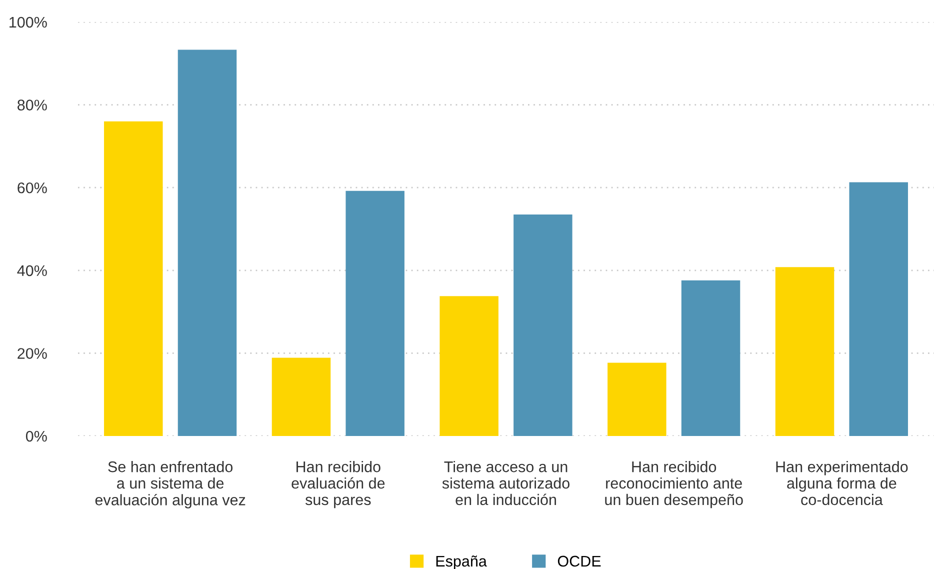  What do you see at coordinates (506, 483) in the screenshot?
I see `x-tick-label: Tiene acceso a un sistema autorizado en la inducción` at bounding box center [506, 483].